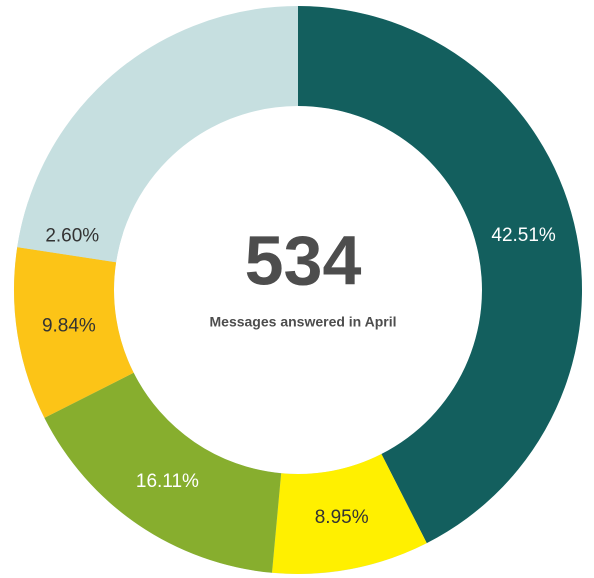  What do you see at coordinates (69, 325) in the screenshot?
I see `segment-label: 9.84%` at bounding box center [69, 325].